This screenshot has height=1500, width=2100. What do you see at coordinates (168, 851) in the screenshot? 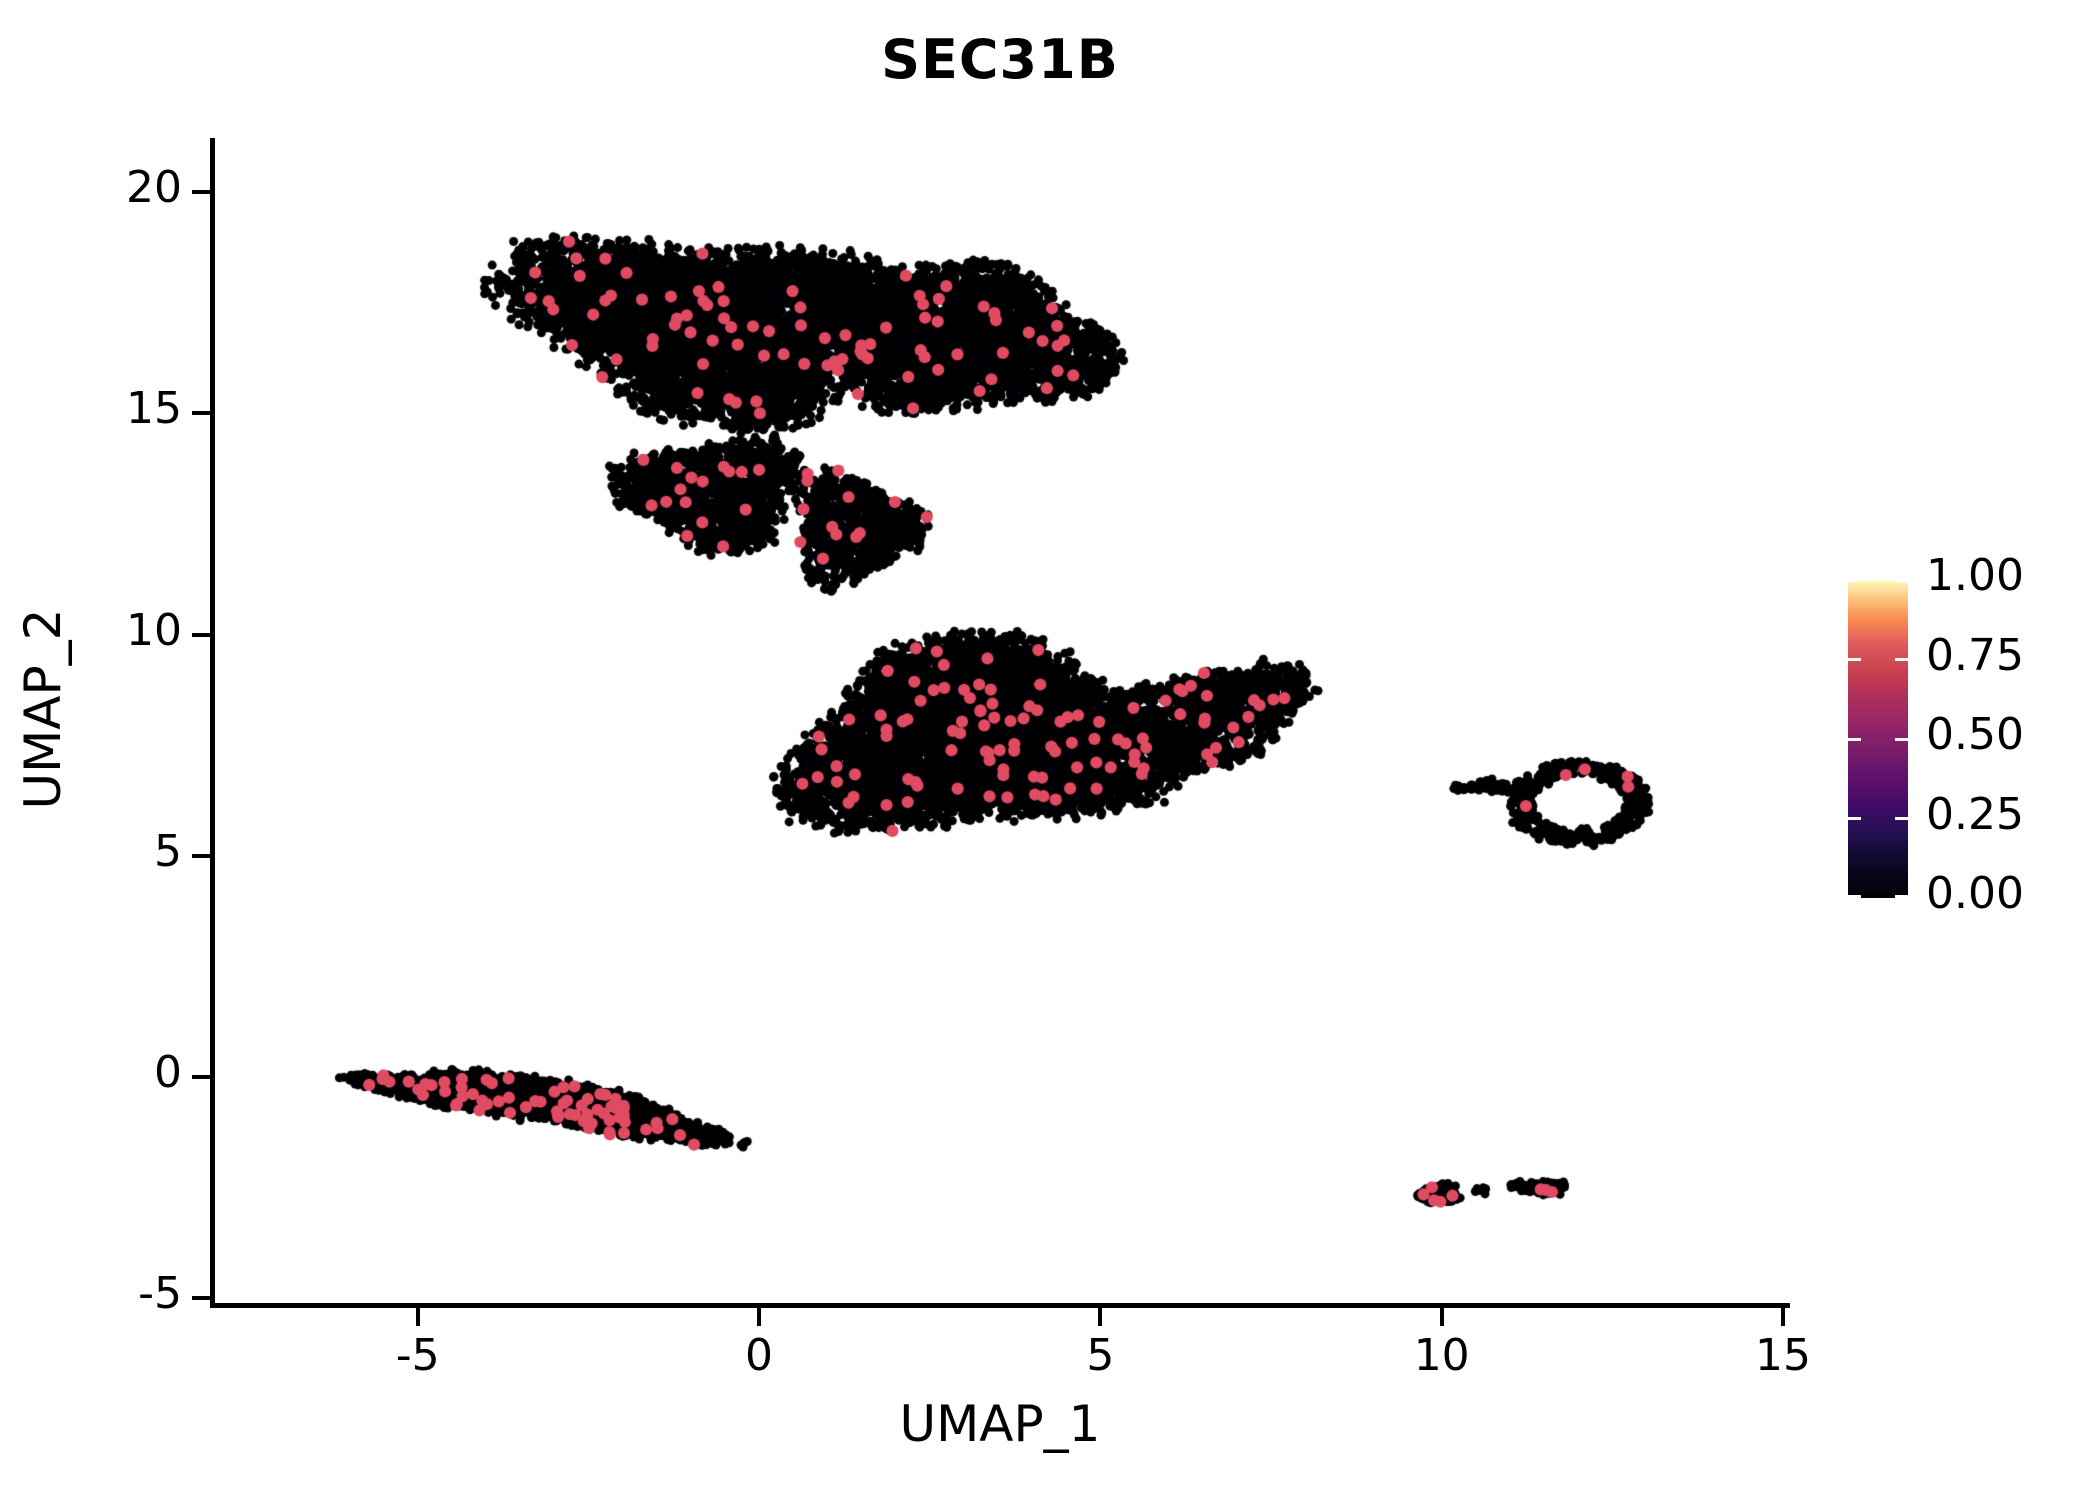
I see `y-tick-label: 5` at bounding box center [168, 851].